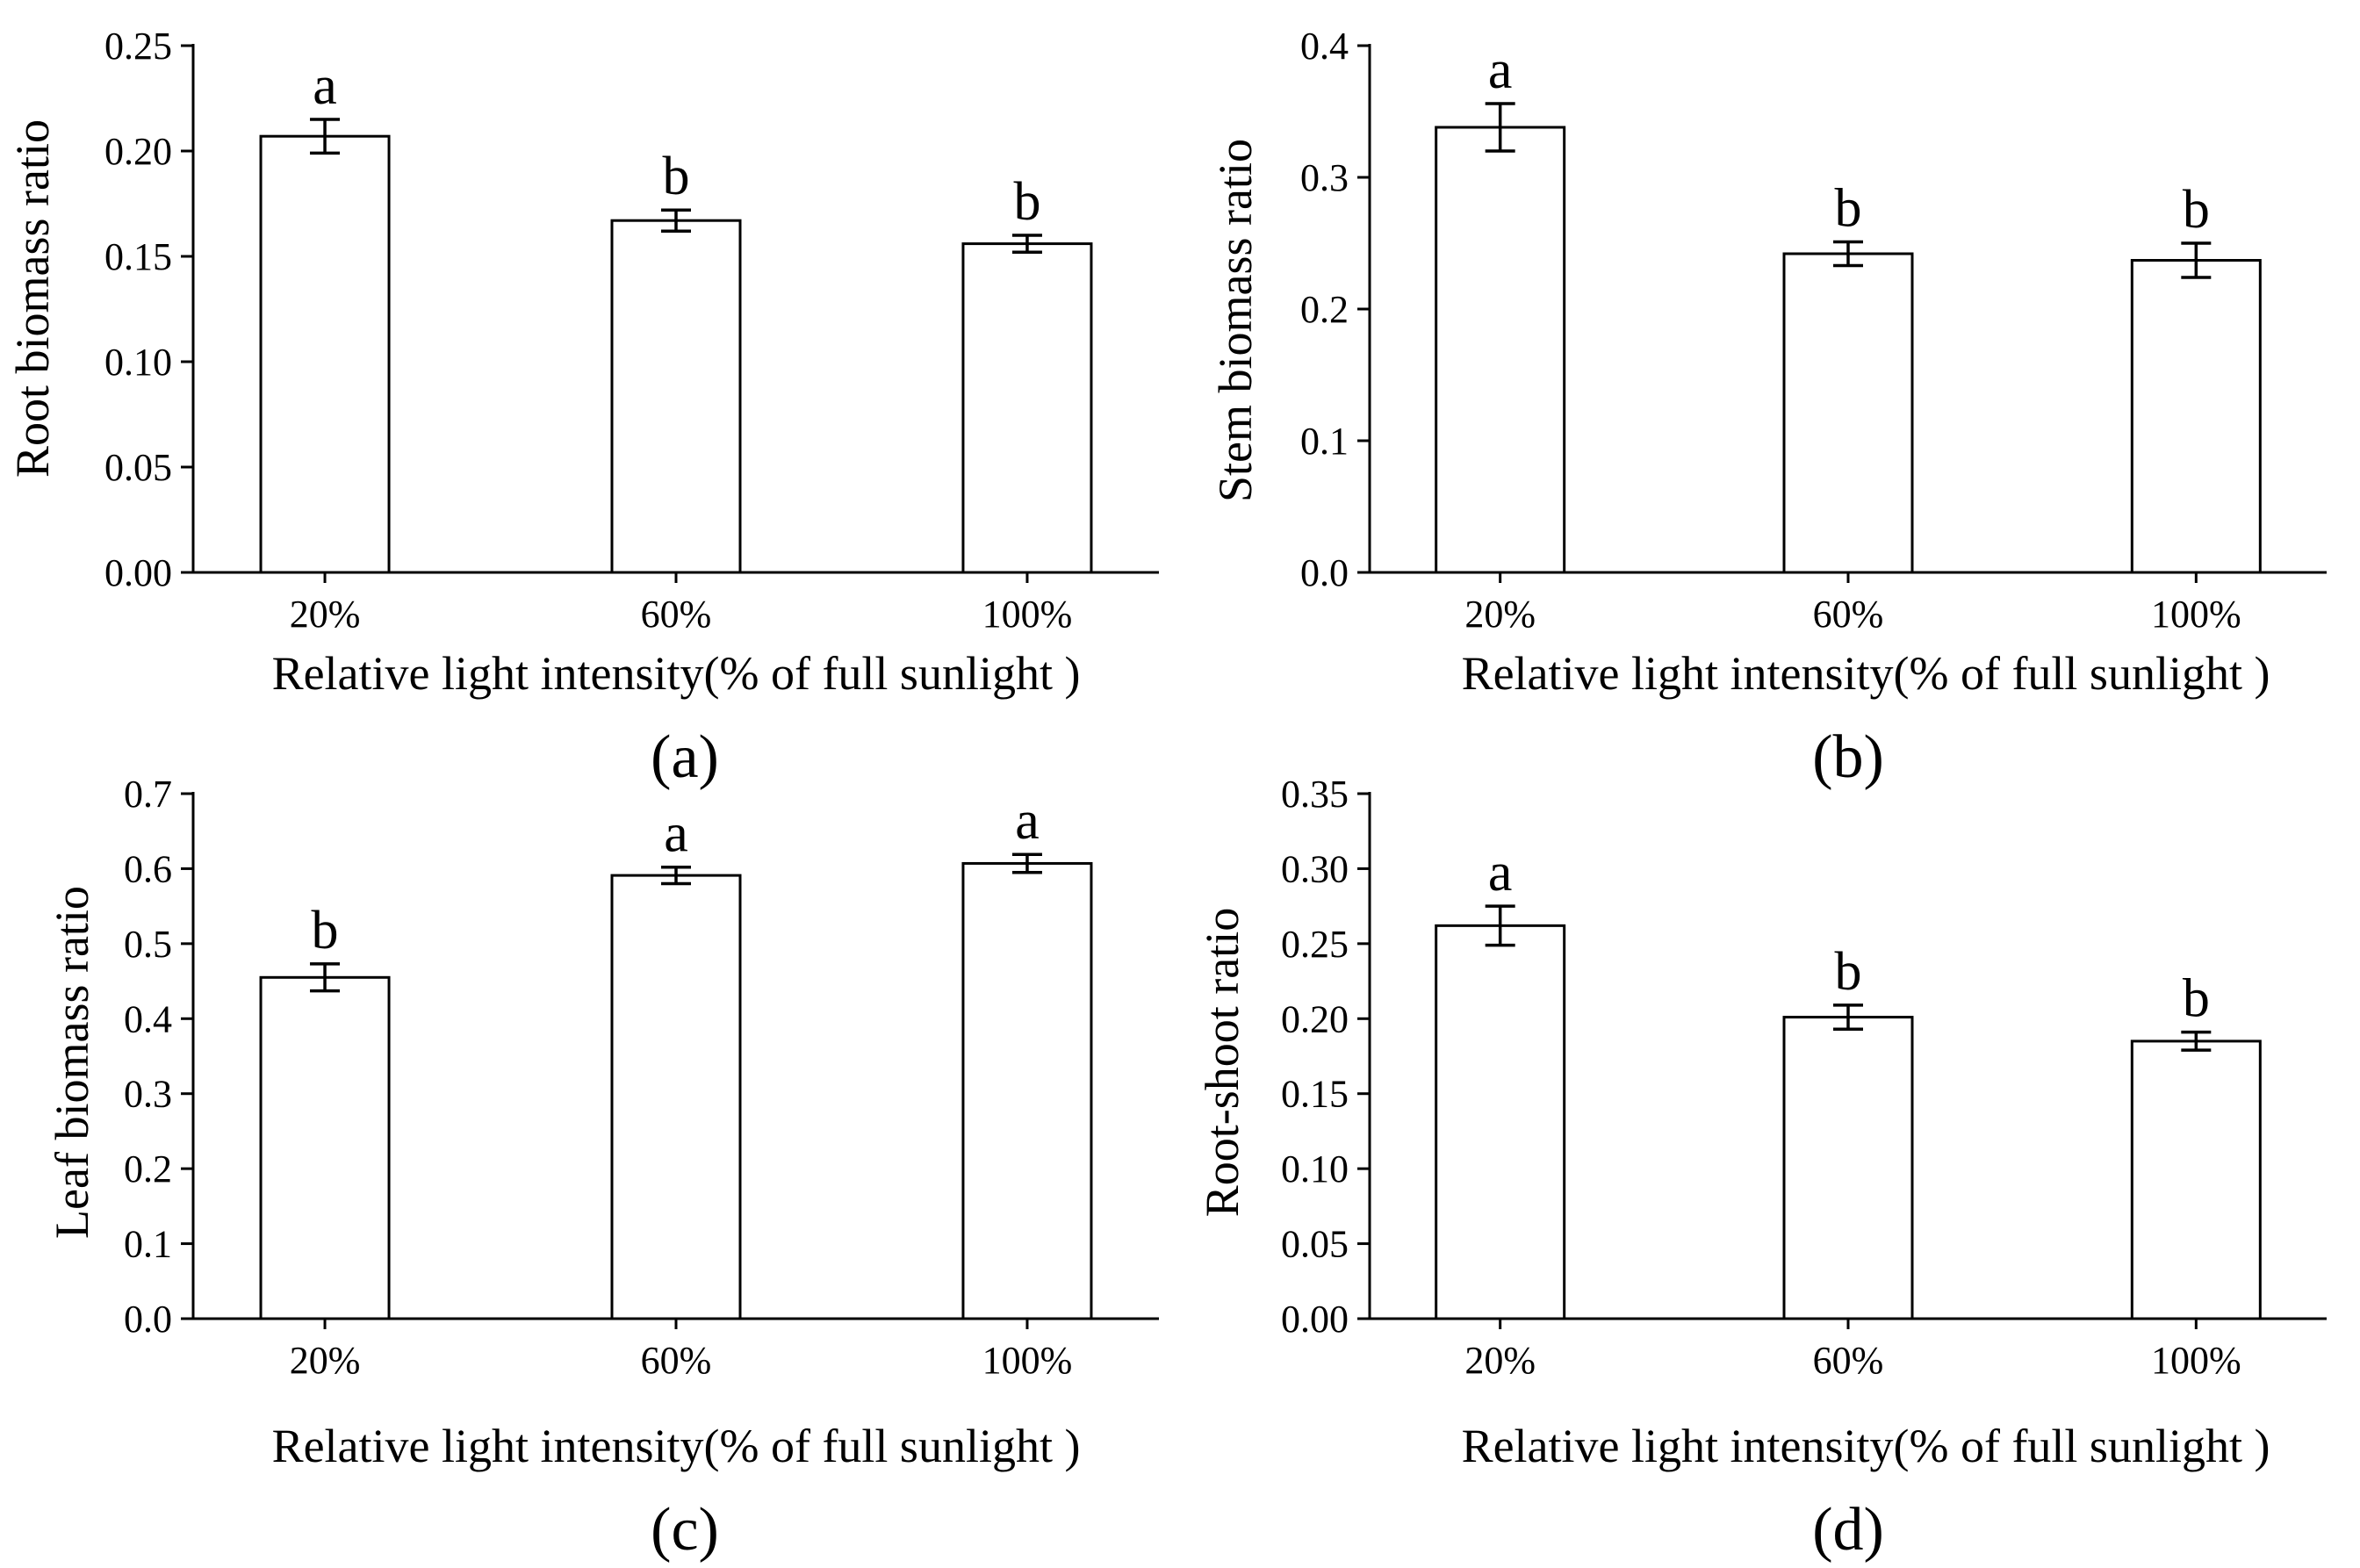  I want to click on panel-label: (d), so click(1848, 1530).